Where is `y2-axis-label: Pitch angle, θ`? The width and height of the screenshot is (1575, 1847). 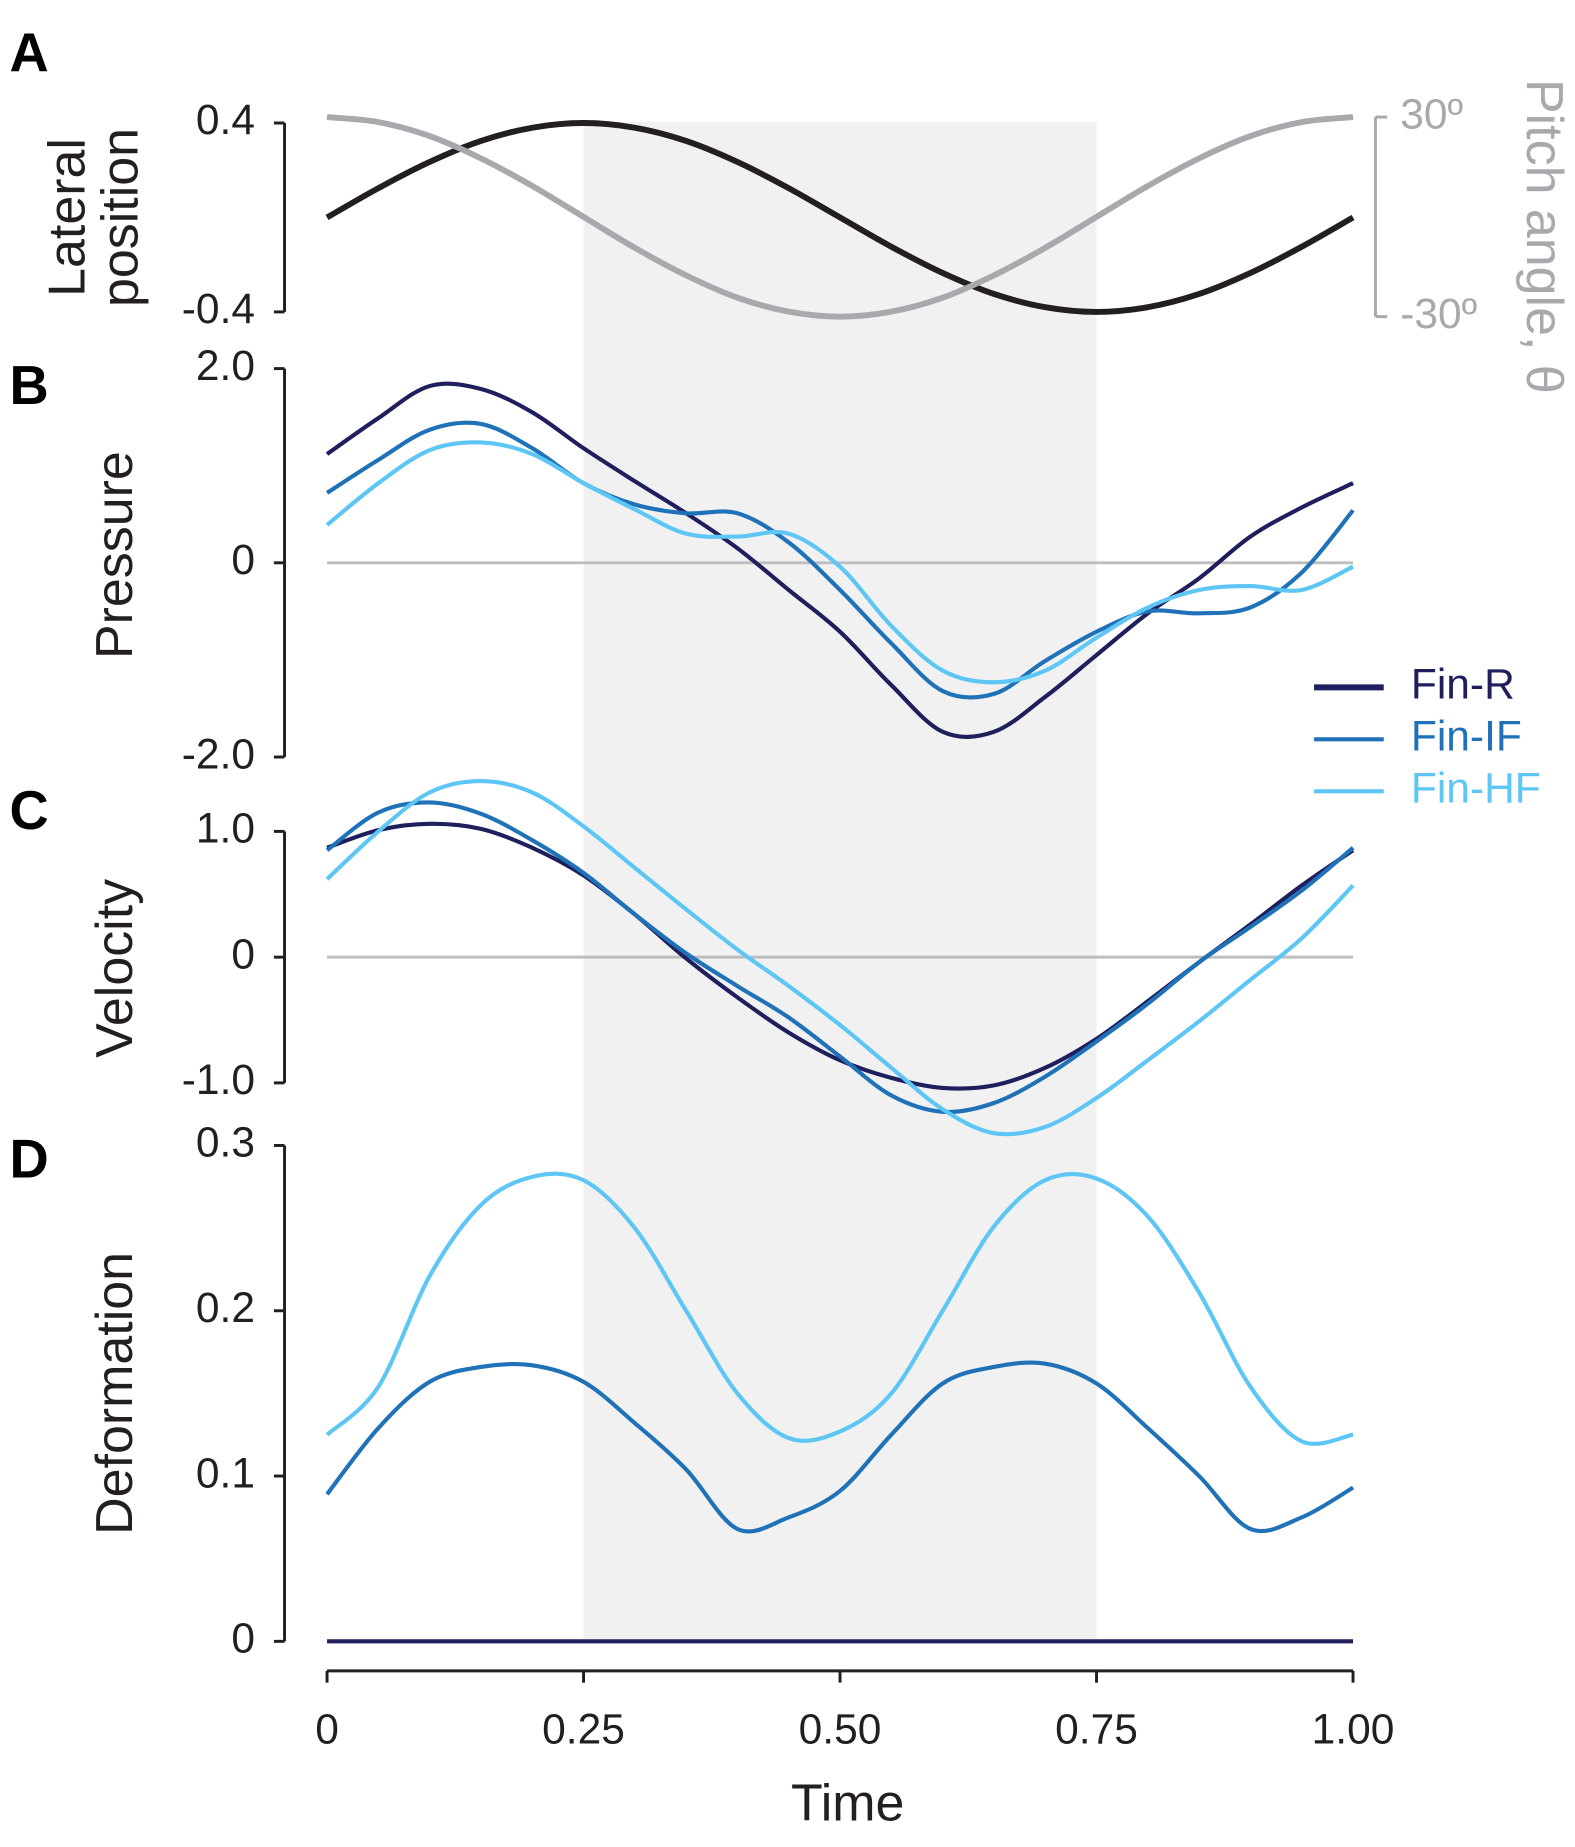
y2-axis-label: Pitch angle, θ is located at coordinates (1544, 236).